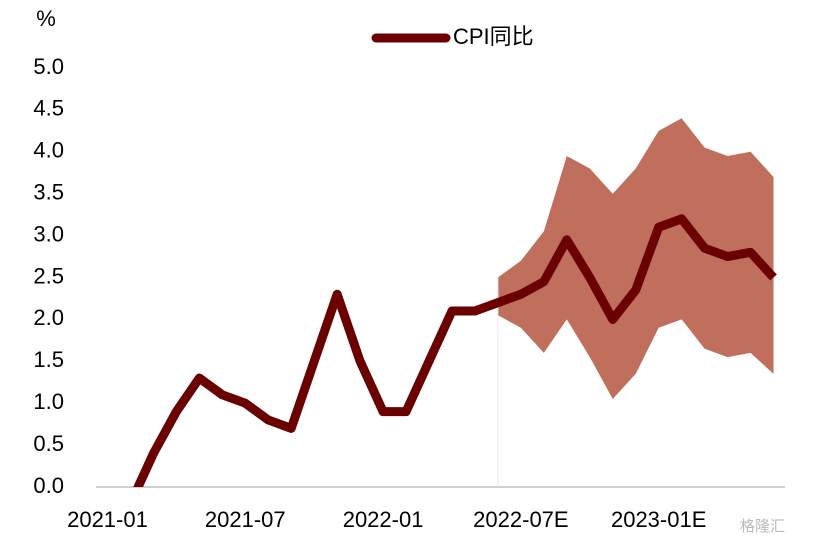  What do you see at coordinates (48, 275) in the screenshot?
I see `y-tick-label: 2.5` at bounding box center [48, 275].